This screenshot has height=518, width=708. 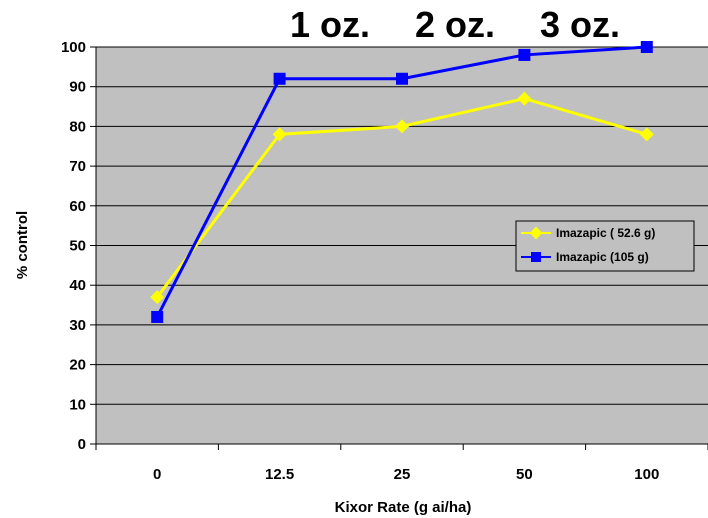 I want to click on y-tick-labels: 0 10 20 30 40 50 60 70 80 90 100, so click(x=73, y=246).